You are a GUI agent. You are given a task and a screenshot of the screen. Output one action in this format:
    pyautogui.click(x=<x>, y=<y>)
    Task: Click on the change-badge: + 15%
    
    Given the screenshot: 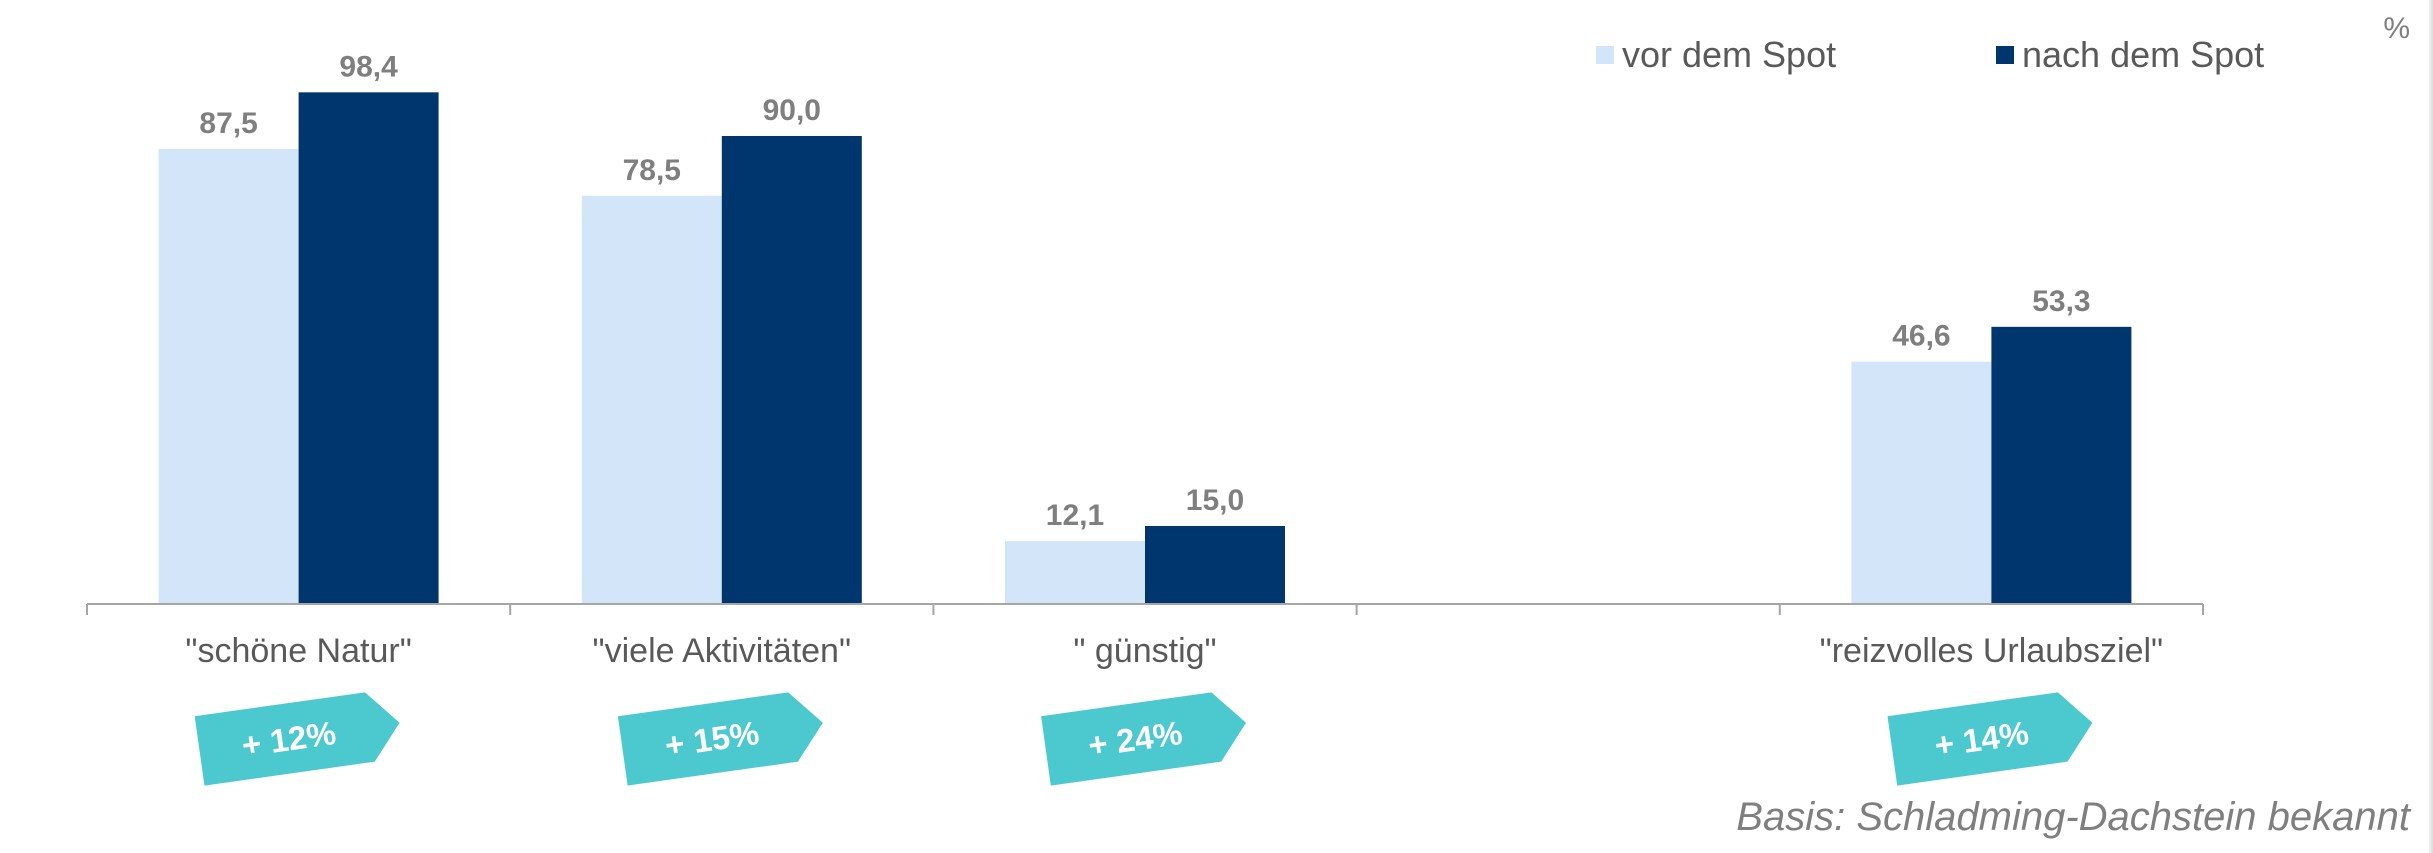 What is the action you would take?
    pyautogui.click(x=720, y=739)
    